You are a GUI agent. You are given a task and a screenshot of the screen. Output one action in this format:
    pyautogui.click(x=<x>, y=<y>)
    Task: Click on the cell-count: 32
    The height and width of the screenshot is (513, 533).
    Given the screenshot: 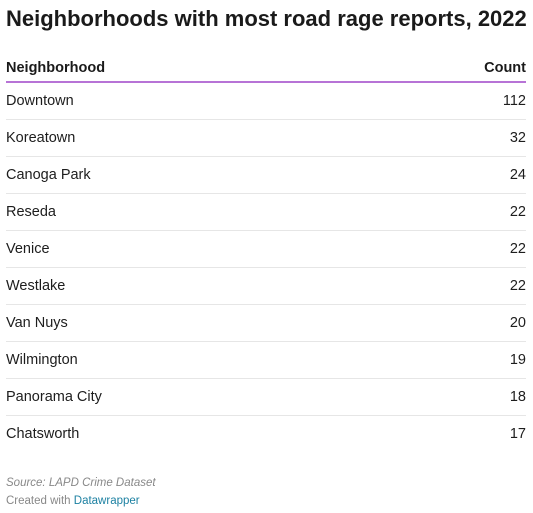 What is the action you would take?
    pyautogui.click(x=396, y=138)
    